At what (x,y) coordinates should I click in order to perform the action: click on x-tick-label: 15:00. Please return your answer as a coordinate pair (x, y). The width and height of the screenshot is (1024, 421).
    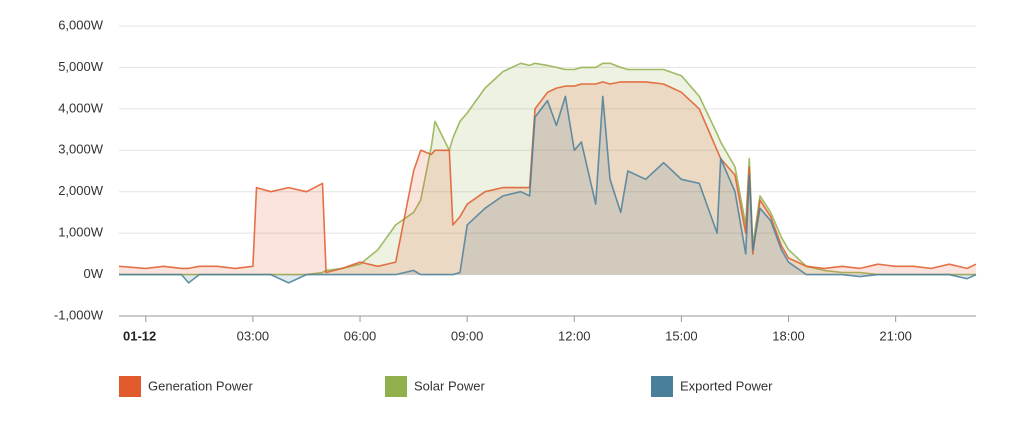
    Looking at the image, I should click on (681, 335).